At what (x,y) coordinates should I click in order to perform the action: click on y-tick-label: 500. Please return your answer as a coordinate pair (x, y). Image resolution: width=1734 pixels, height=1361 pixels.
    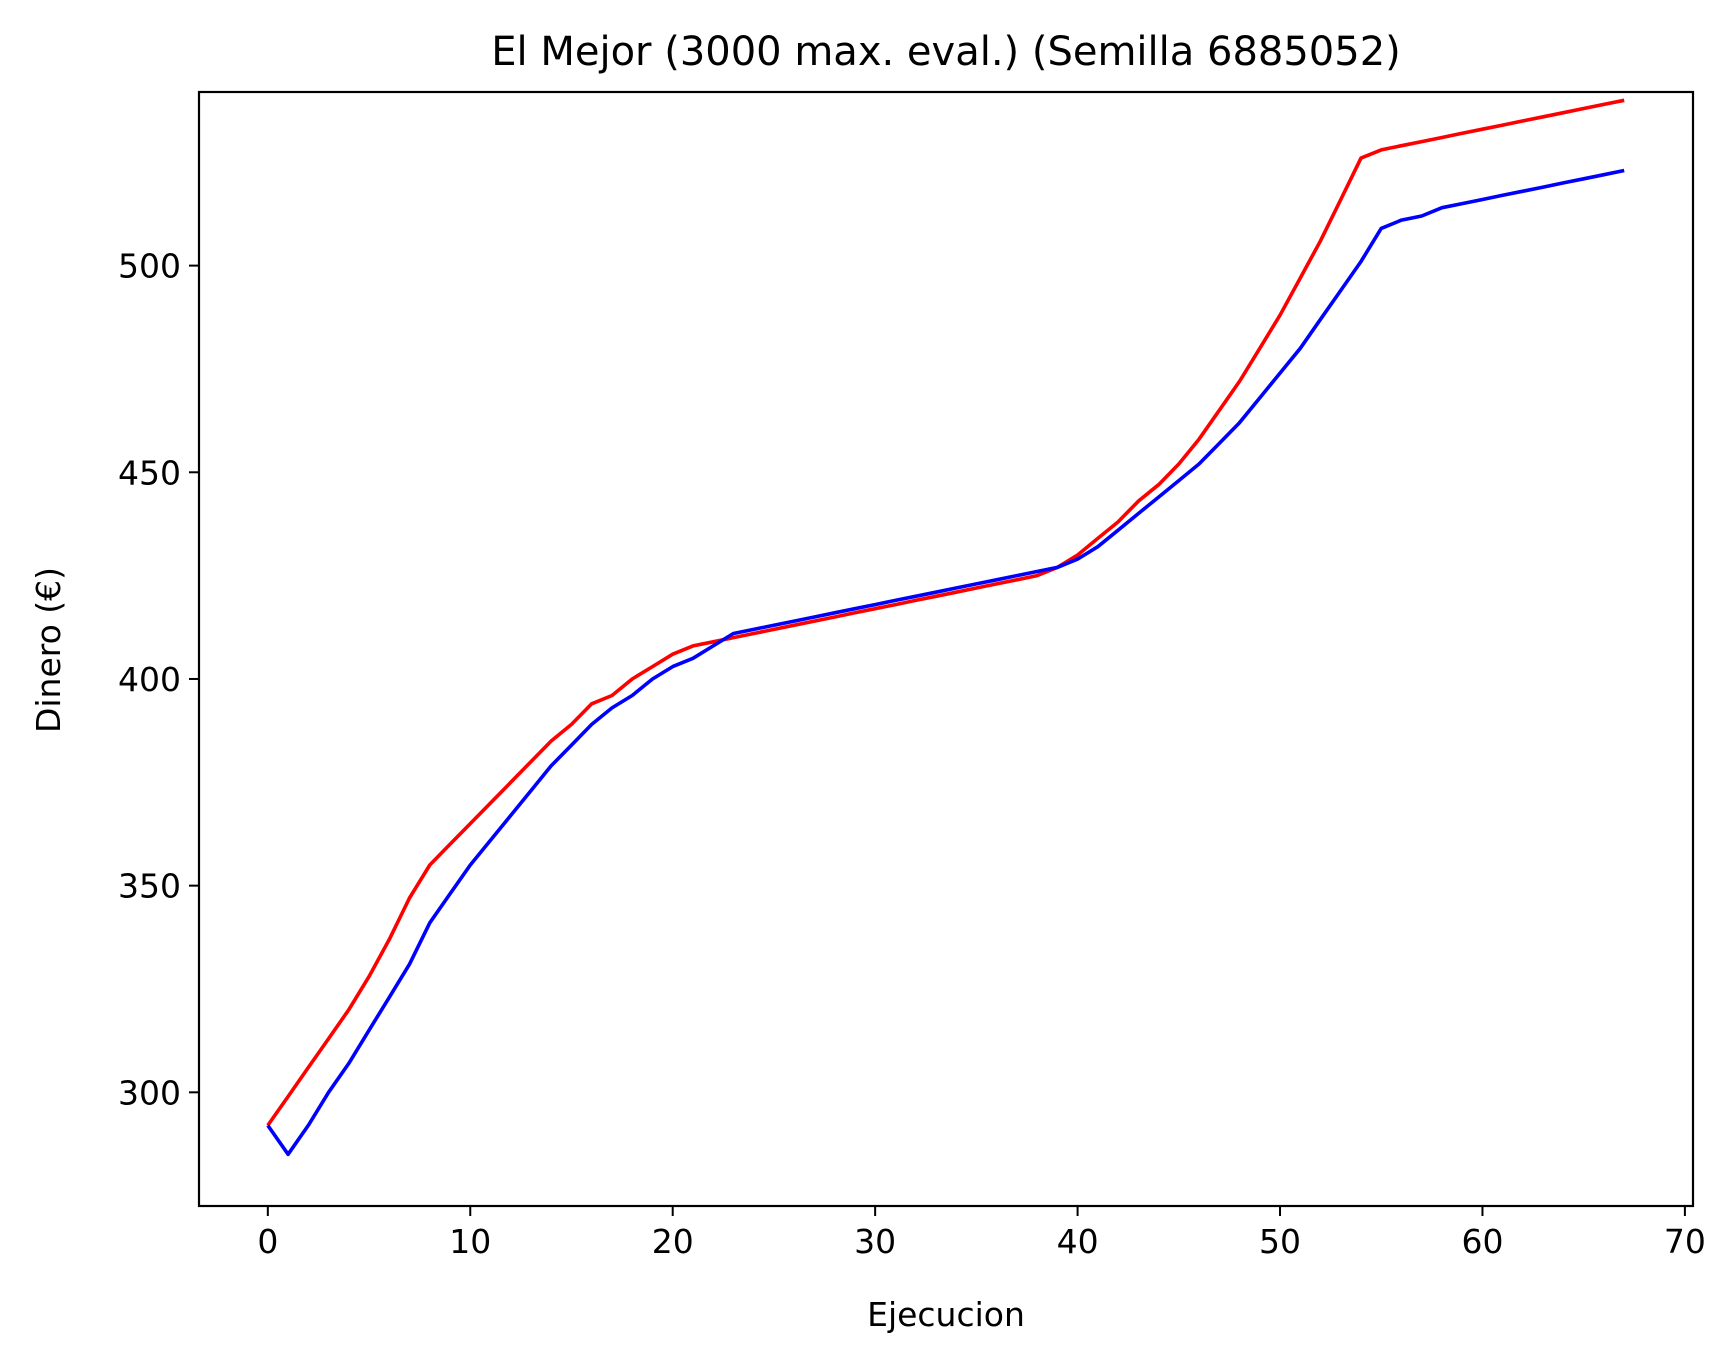
    Looking at the image, I should click on (149, 266).